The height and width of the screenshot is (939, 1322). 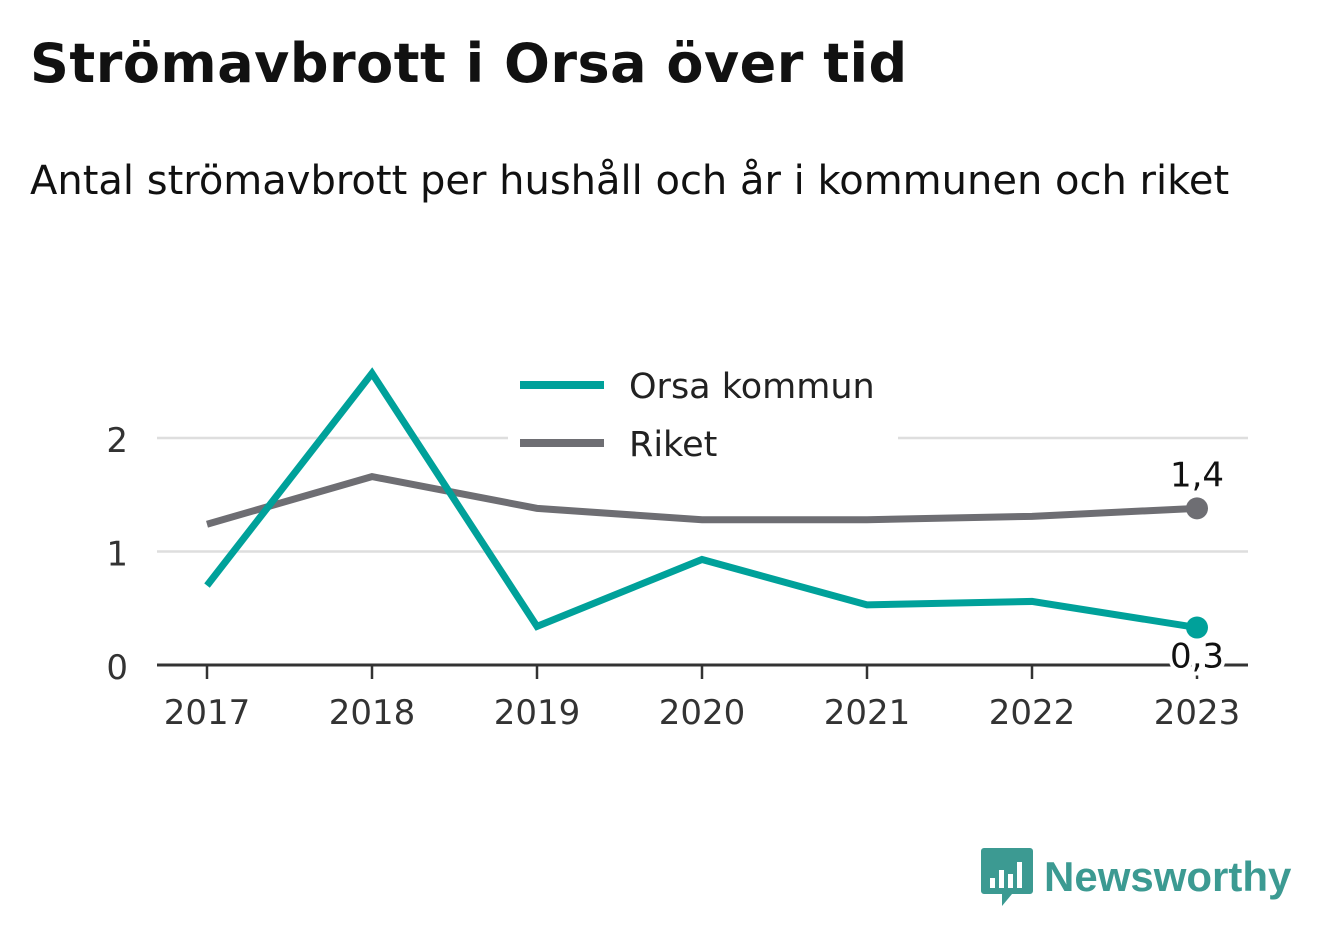 What do you see at coordinates (752, 387) in the screenshot?
I see `legend-label: Orsa kommun` at bounding box center [752, 387].